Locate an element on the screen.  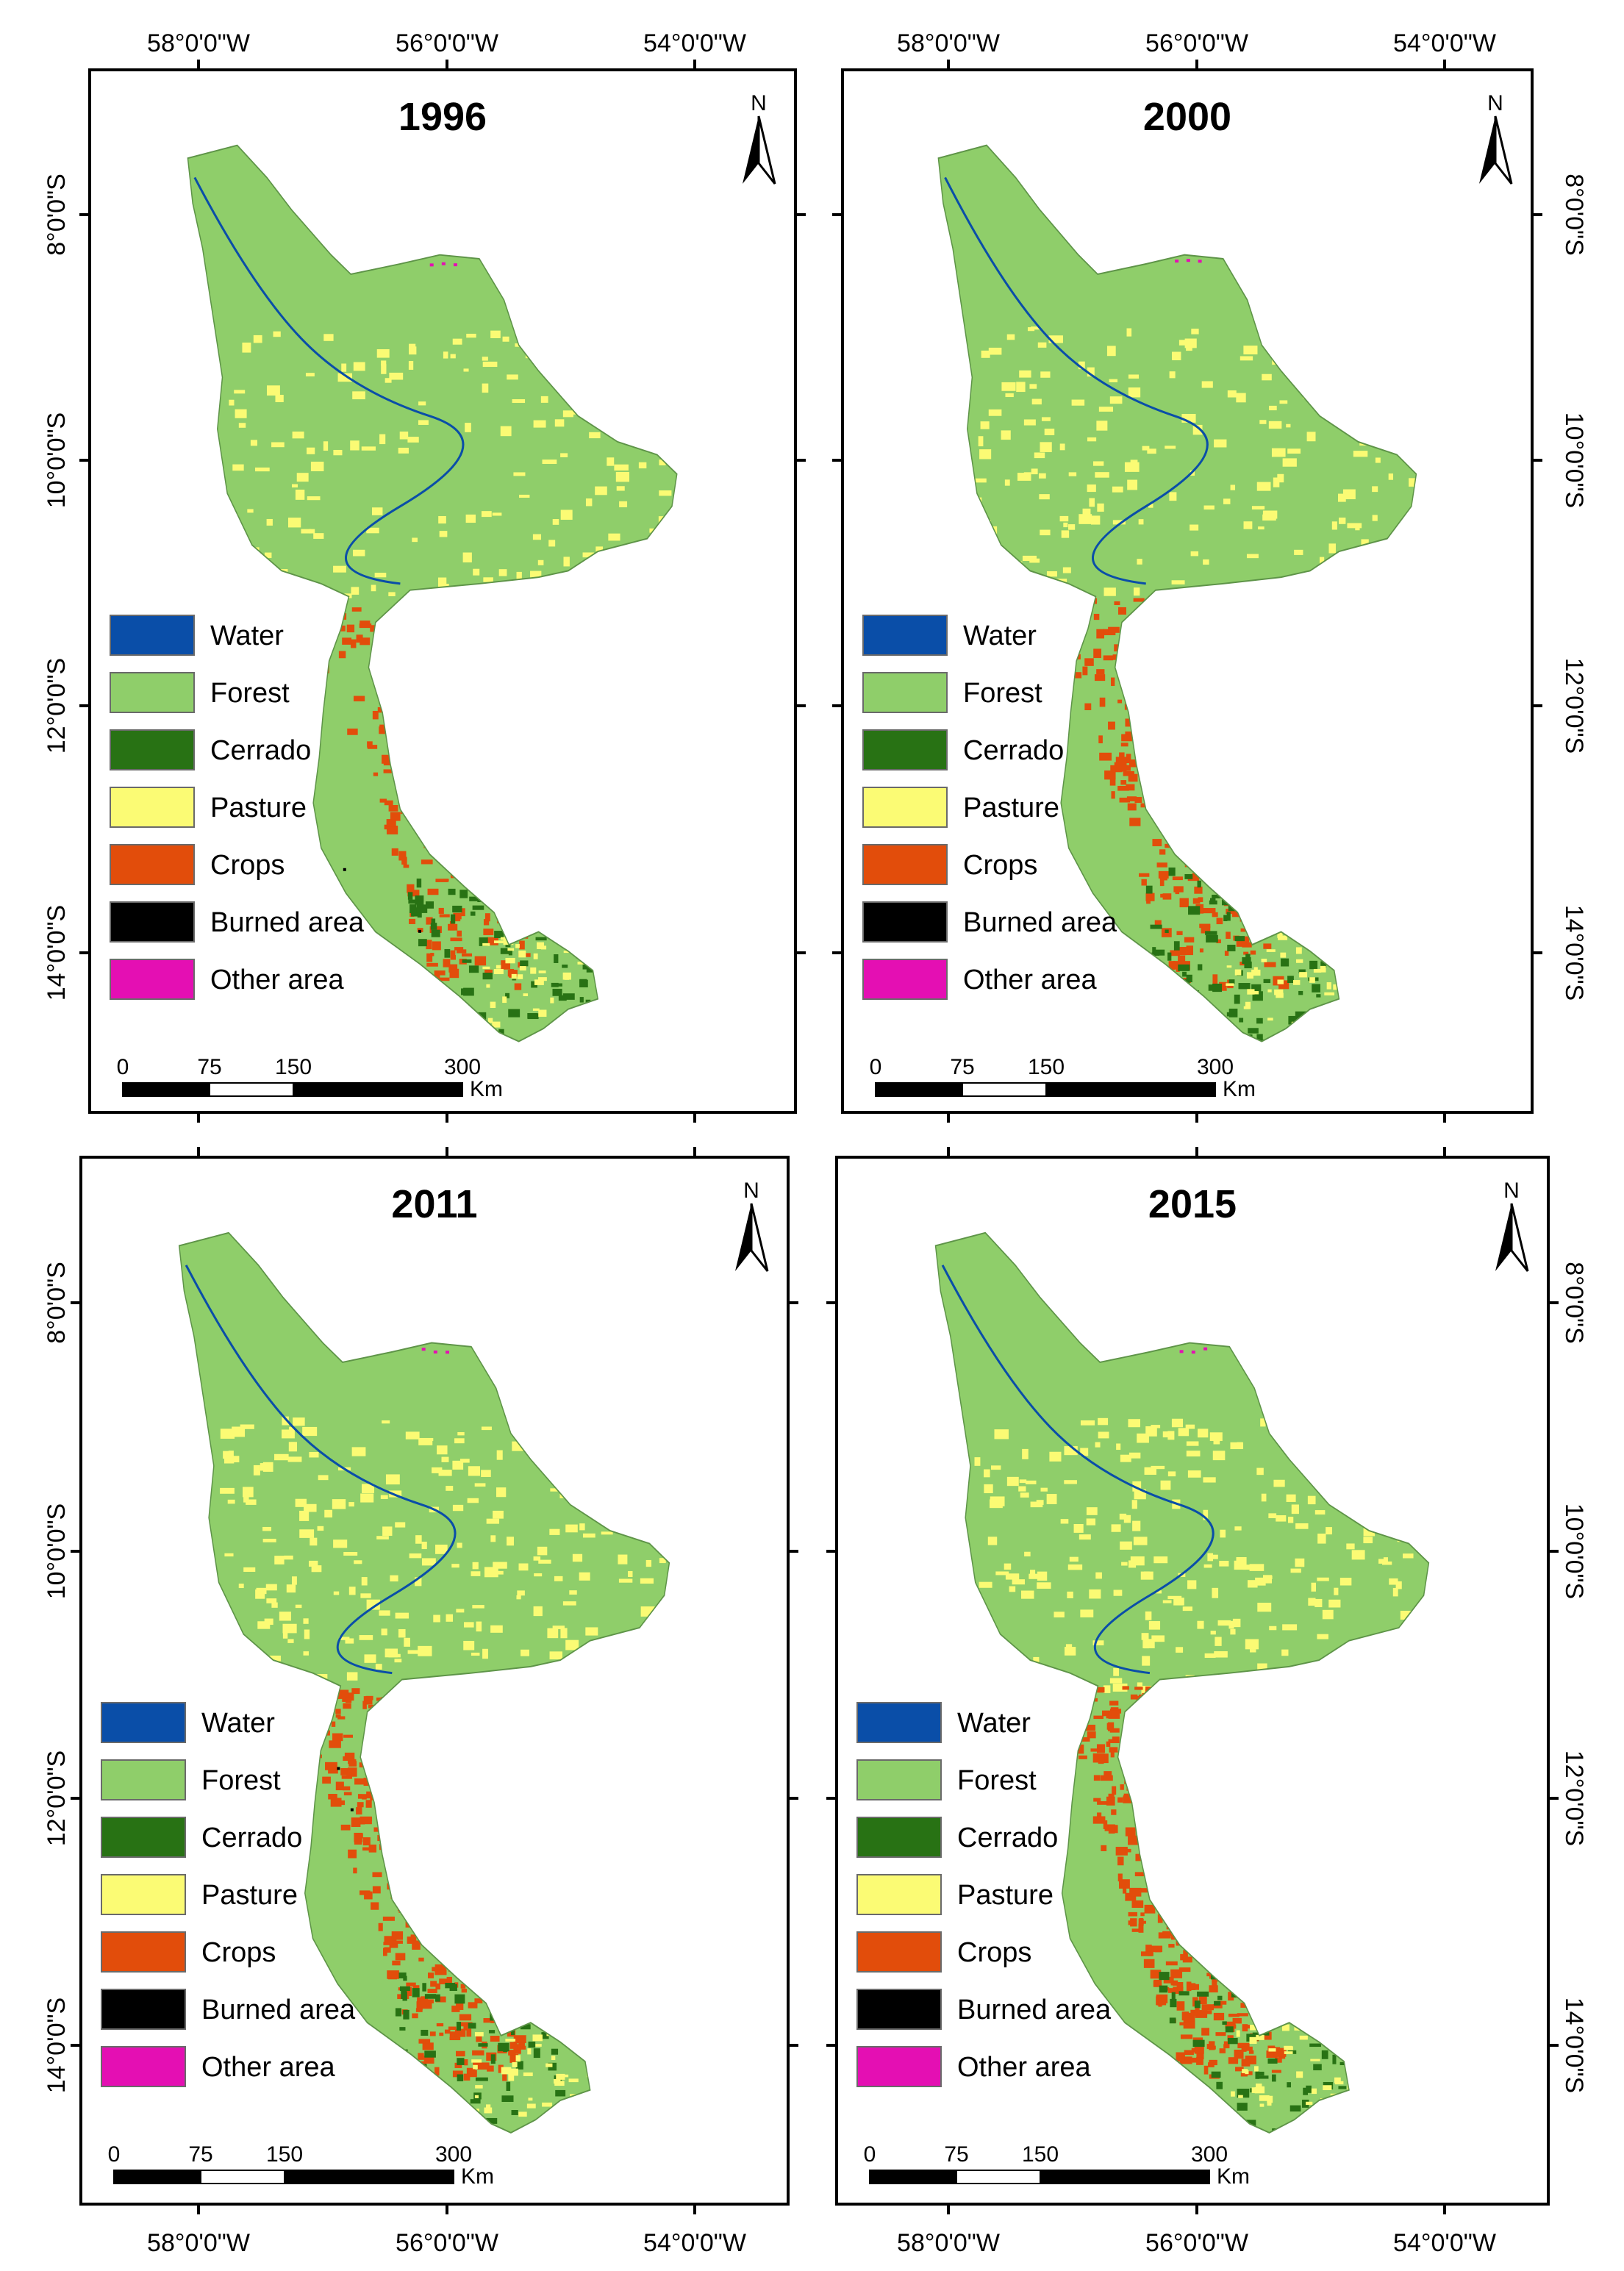
legend-swatch-crops is located at coordinates (905, 864).